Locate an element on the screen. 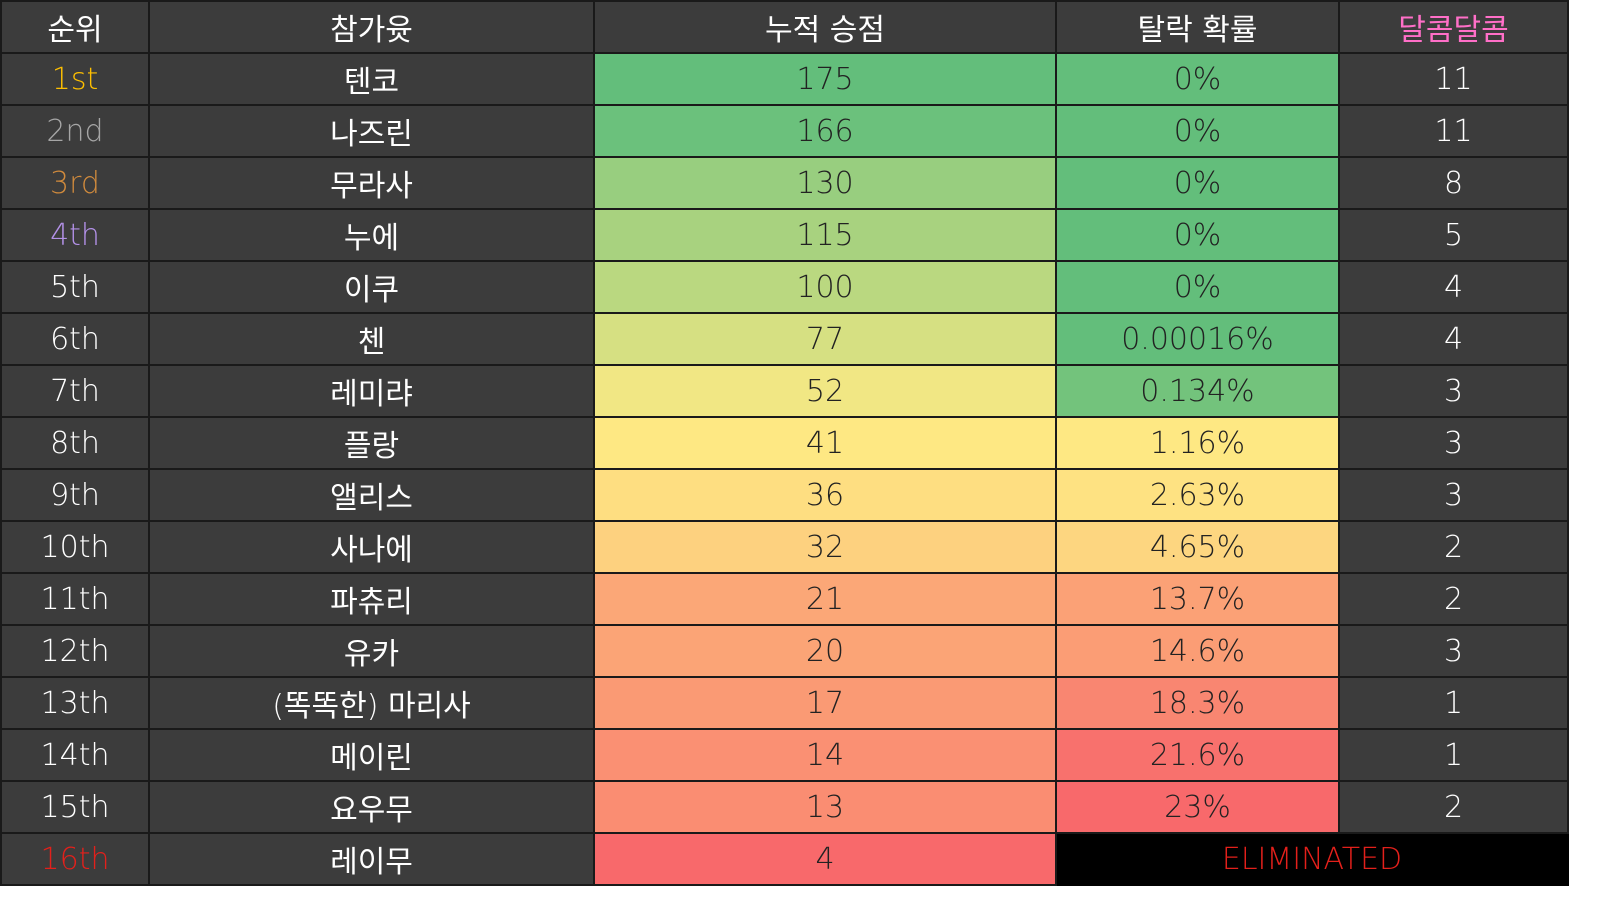 The height and width of the screenshot is (912, 1600). rank: 14th is located at coordinates (75, 755).